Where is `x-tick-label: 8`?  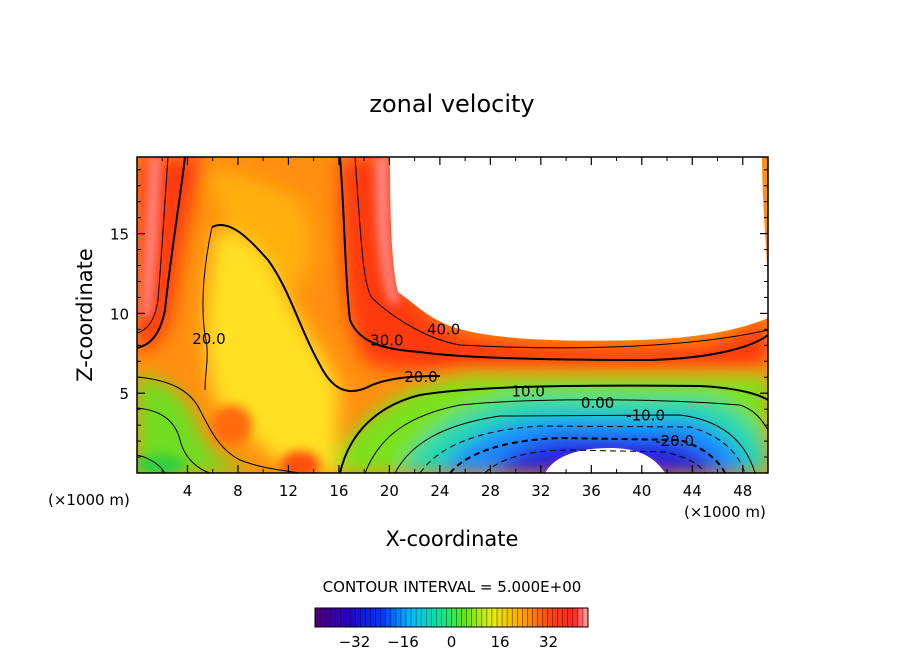
x-tick-label: 8 is located at coordinates (238, 491).